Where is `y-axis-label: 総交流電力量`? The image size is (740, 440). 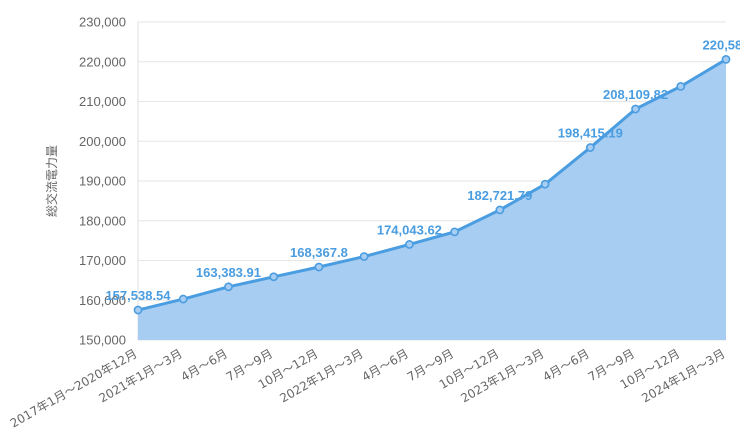 y-axis-label: 総交流電力量 is located at coordinates (51, 181).